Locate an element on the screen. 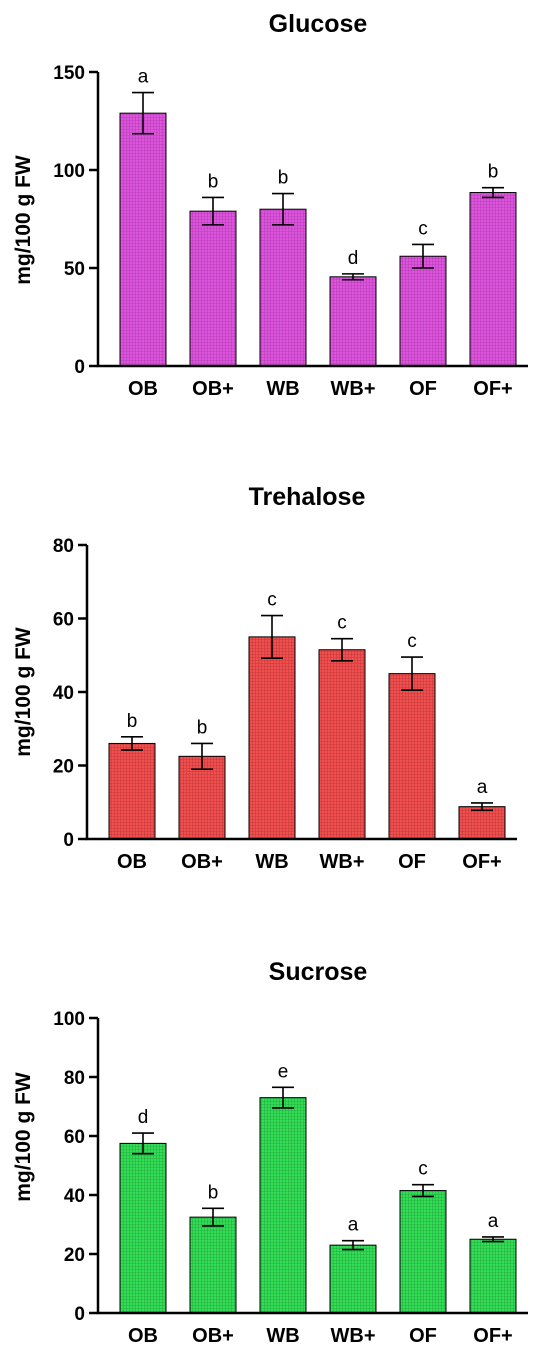 The width and height of the screenshot is (550, 1365). significance-letter: e is located at coordinates (283, 1071).